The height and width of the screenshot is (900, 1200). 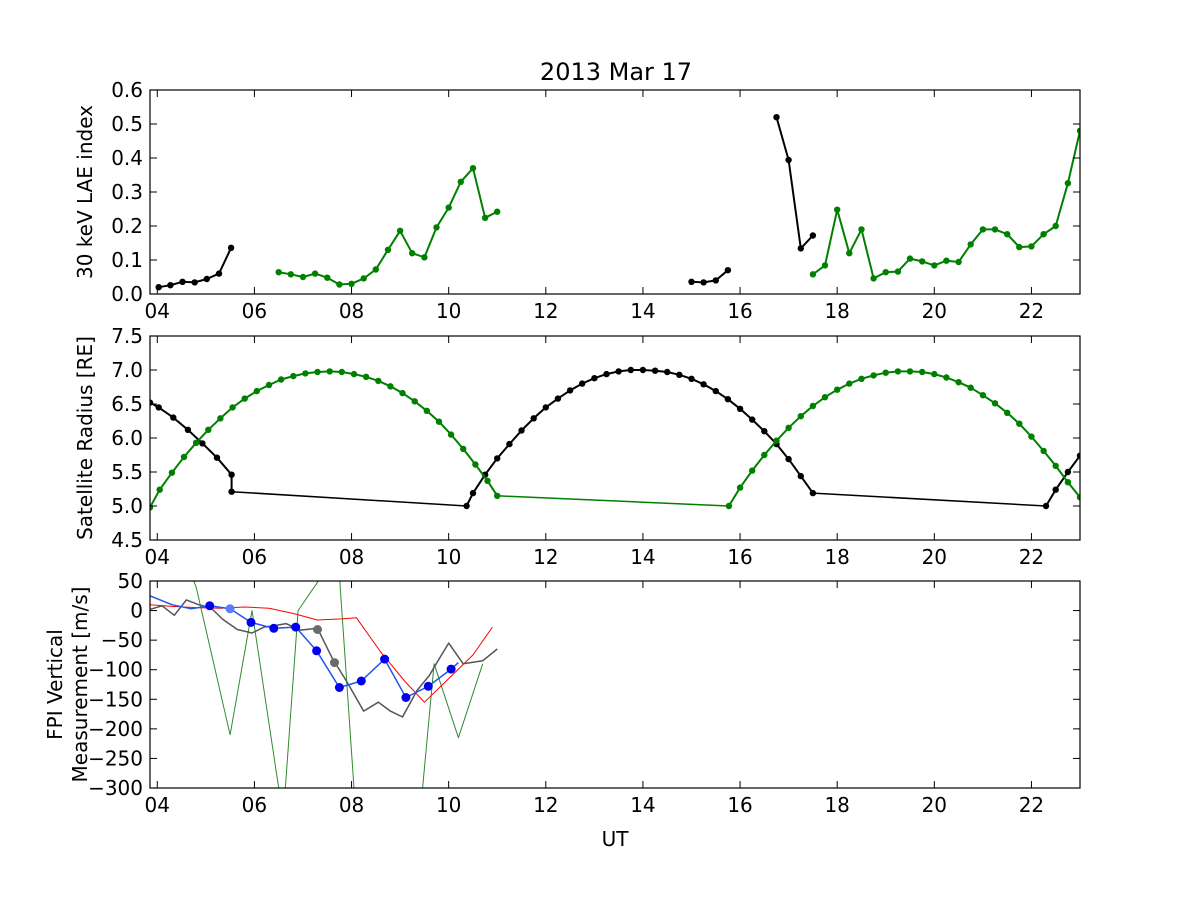 What do you see at coordinates (157, 557) in the screenshot?
I see `x-tick-label: 04` at bounding box center [157, 557].